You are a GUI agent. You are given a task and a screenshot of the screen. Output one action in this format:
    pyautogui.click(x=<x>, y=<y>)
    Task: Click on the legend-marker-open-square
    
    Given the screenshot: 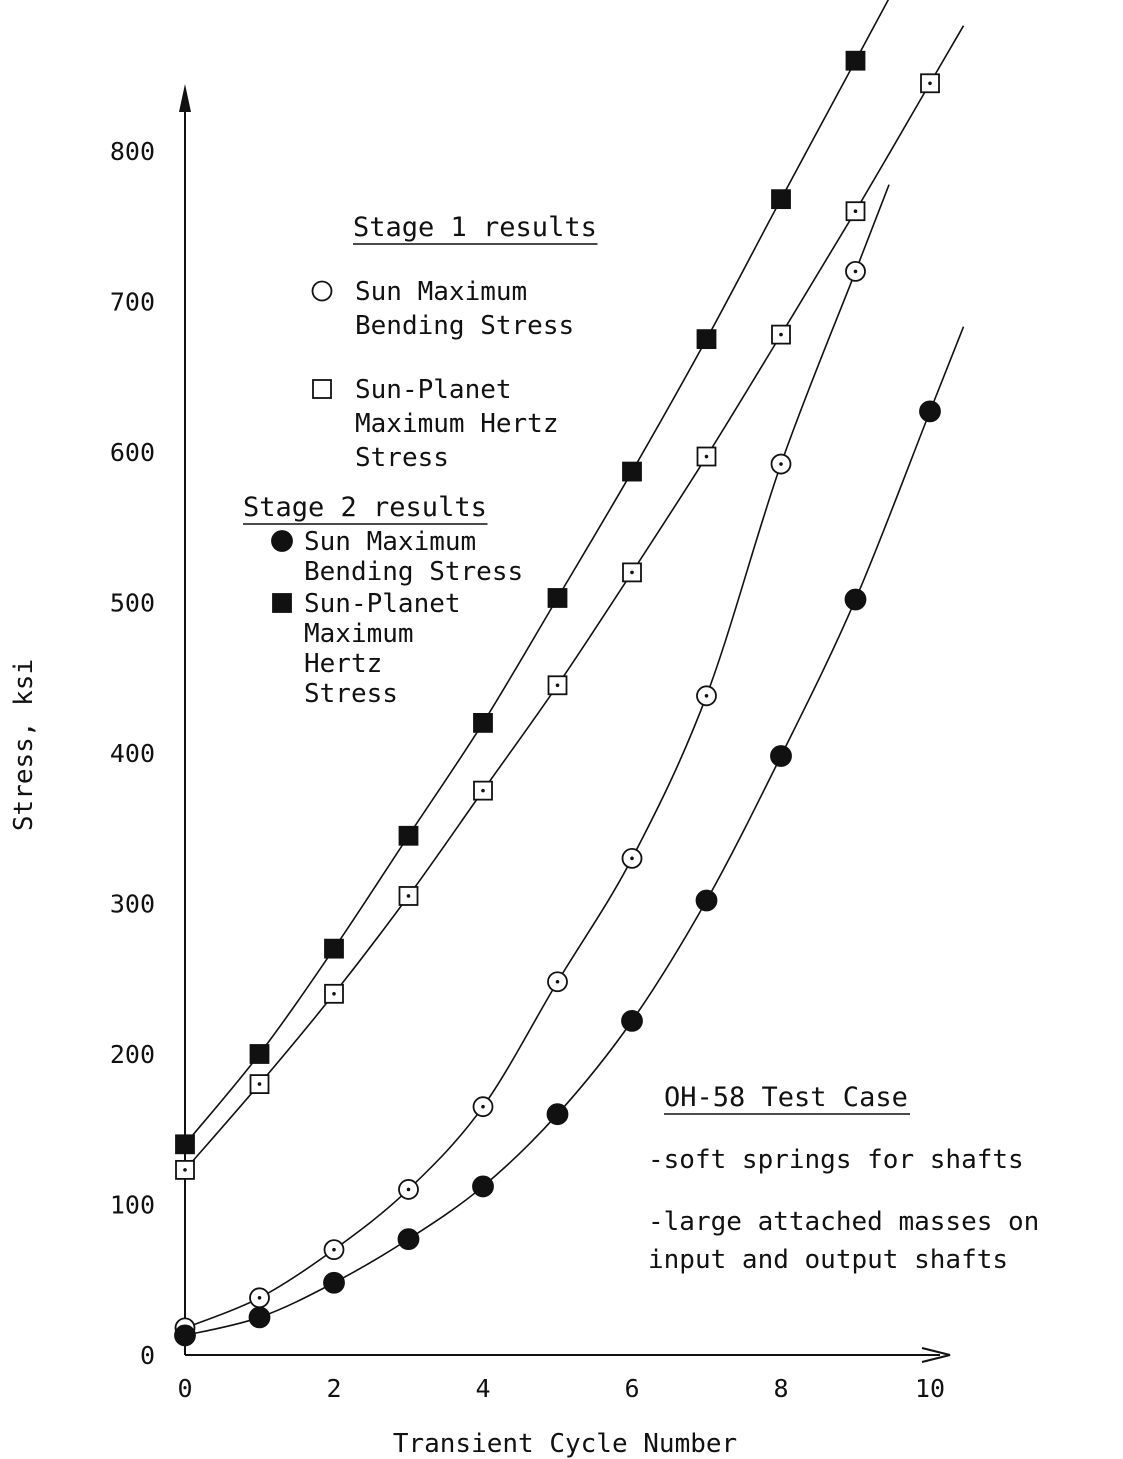 What is the action you would take?
    pyautogui.click(x=322, y=389)
    